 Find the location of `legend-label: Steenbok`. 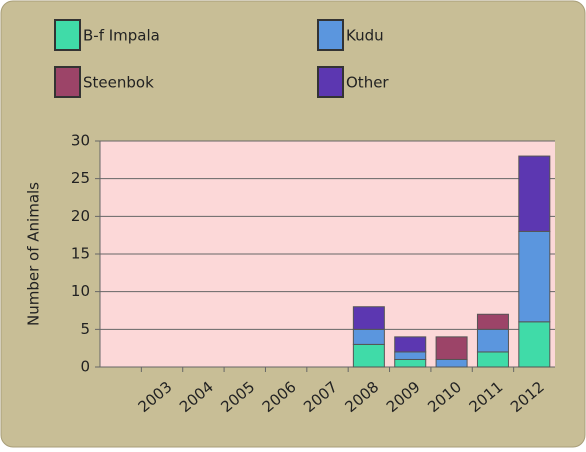

legend-label: Steenbok is located at coordinates (118, 83).